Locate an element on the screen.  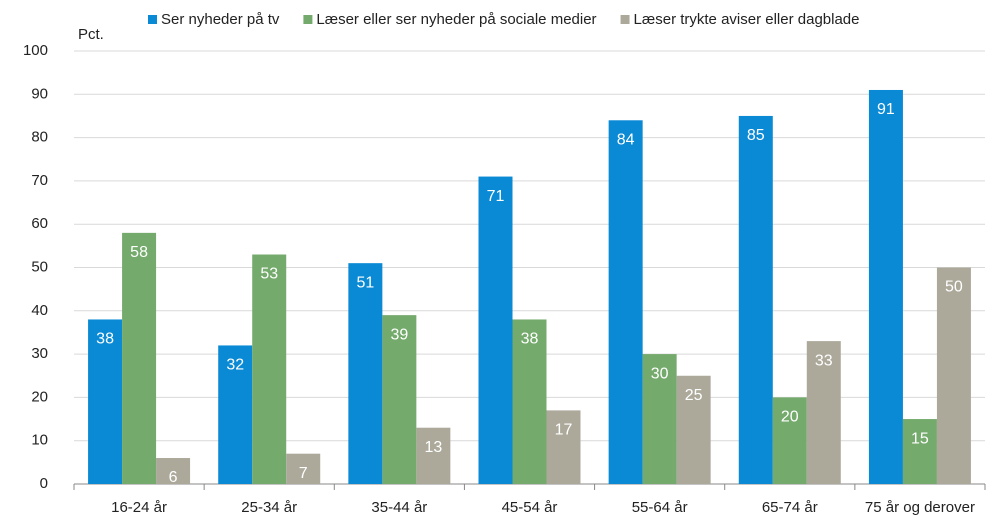
x-tick-label: 45-54 år is located at coordinates (530, 507).